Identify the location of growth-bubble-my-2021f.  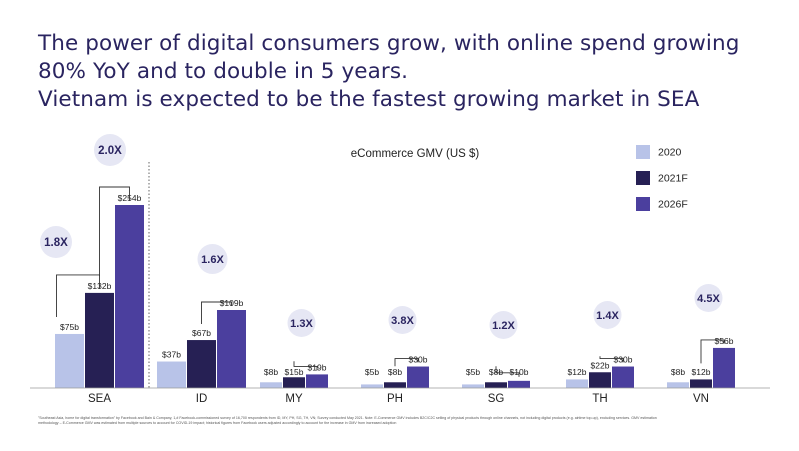
(301, 323).